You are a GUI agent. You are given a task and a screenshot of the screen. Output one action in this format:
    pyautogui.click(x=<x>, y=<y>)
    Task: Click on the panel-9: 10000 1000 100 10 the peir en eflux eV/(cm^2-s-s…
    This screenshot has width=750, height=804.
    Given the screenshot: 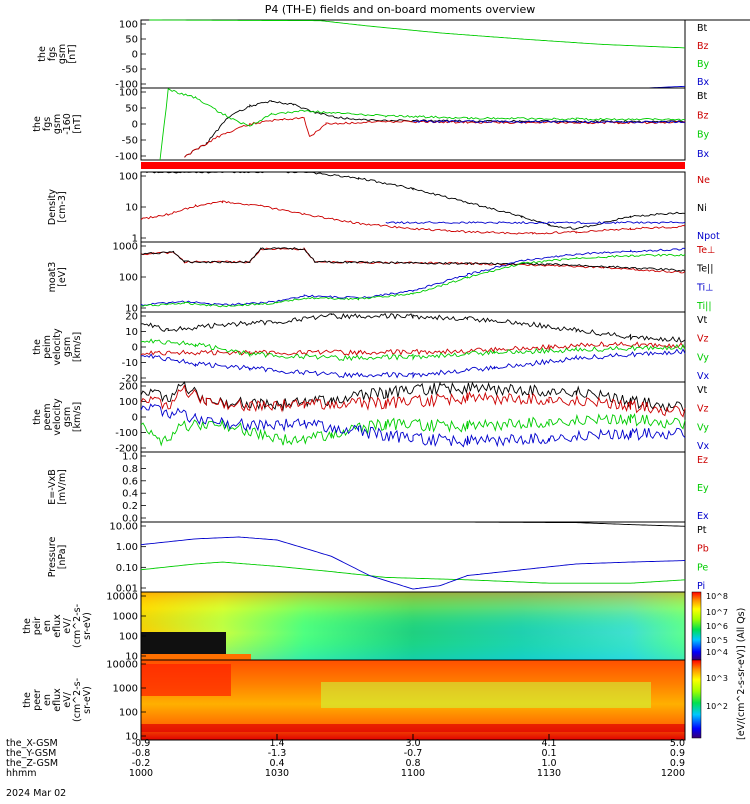 What is the action you would take?
    pyautogui.click(x=354, y=627)
    